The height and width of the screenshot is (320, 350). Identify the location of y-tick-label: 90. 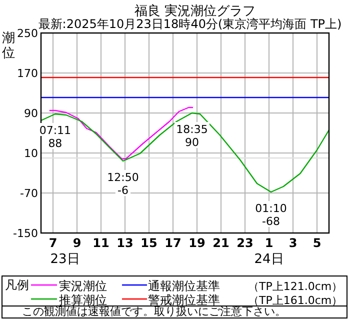
(31, 113).